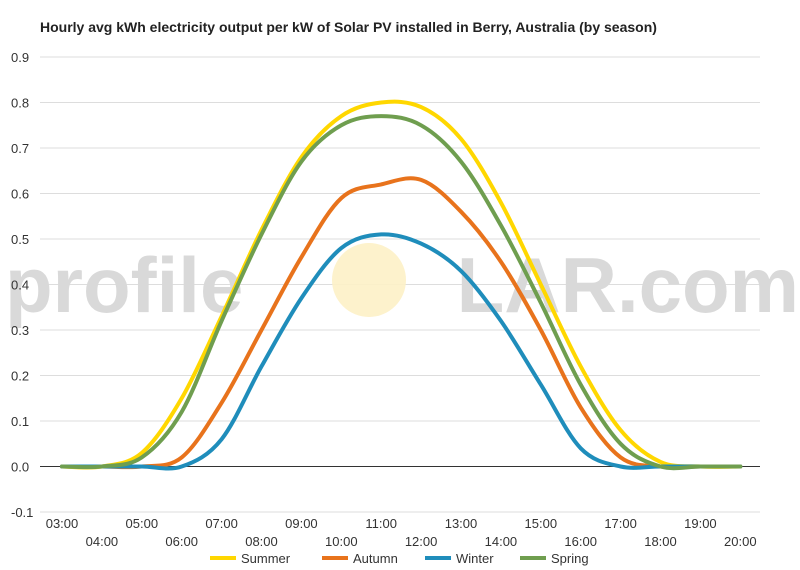 Image resolution: width=800 pixels, height=570 pixels. Describe the element at coordinates (20, 239) in the screenshot. I see `y-tick-label: 0.5` at that location.